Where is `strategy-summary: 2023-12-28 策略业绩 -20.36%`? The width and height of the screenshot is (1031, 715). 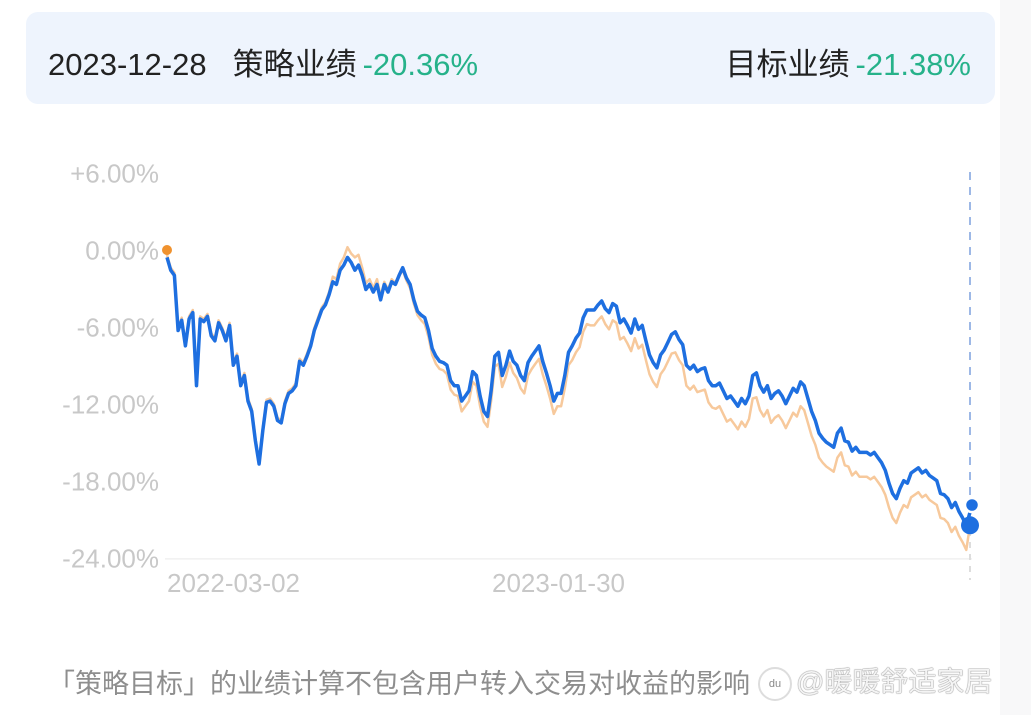
strategy-summary: 2023-12-28 策略业绩 -20.36% is located at coordinates (263, 61).